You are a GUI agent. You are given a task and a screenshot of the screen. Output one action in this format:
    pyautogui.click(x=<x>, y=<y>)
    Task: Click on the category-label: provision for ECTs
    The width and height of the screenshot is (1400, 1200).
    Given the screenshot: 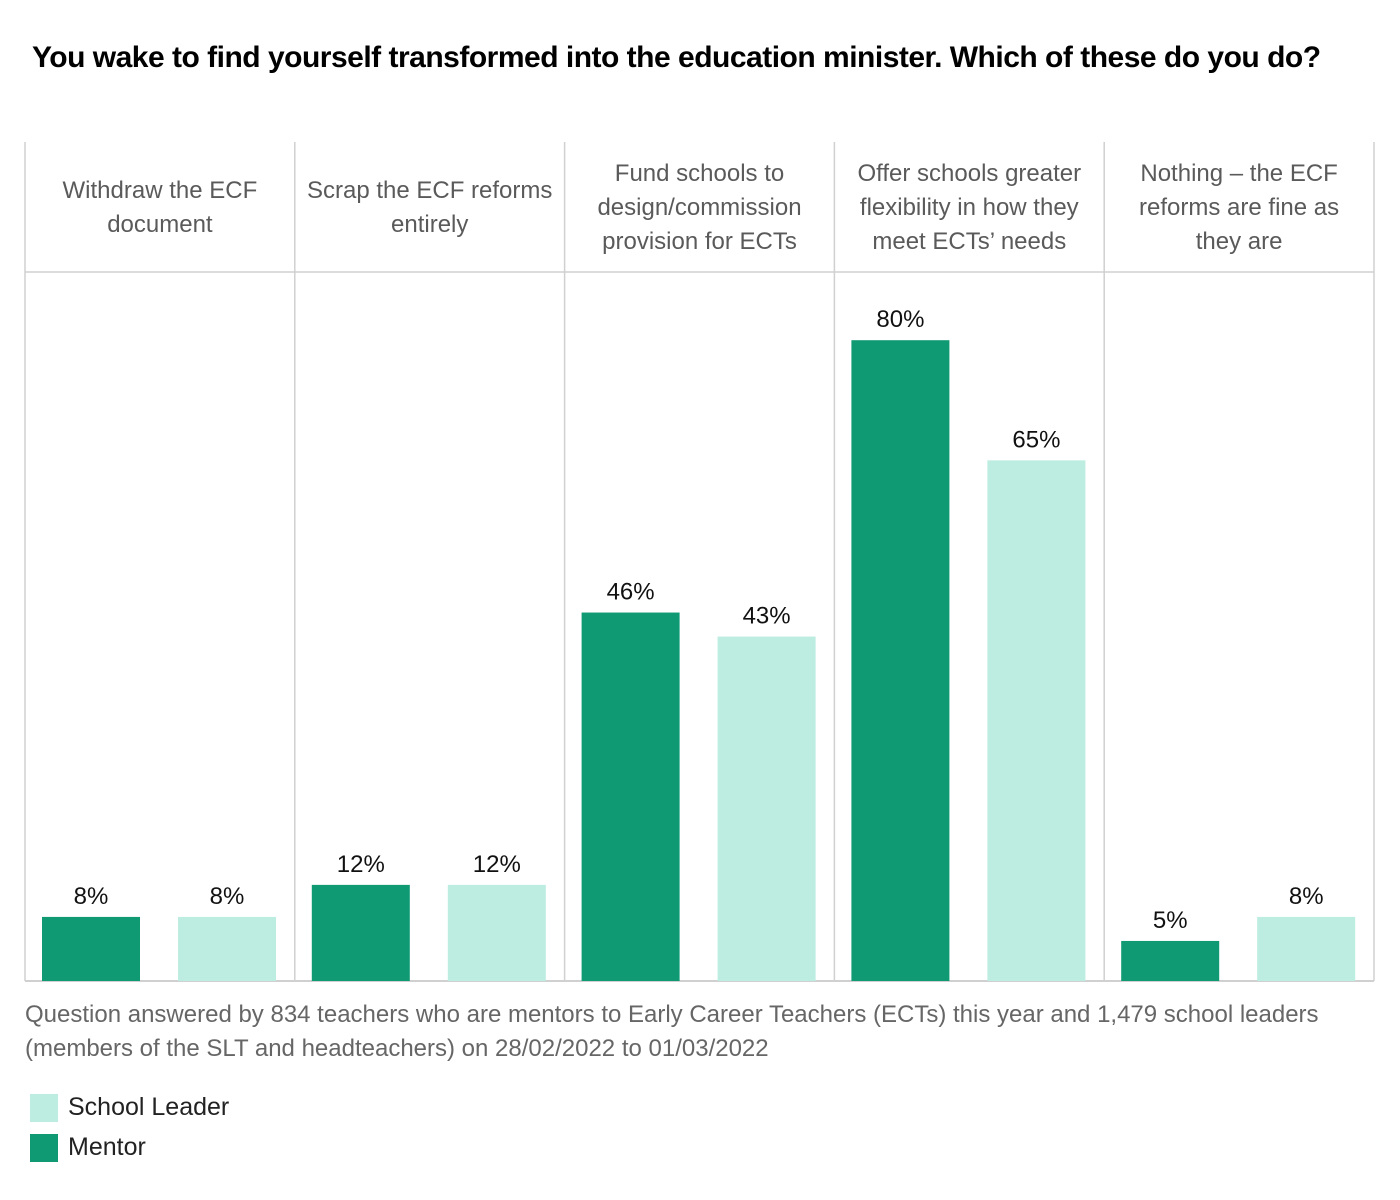 What is the action you would take?
    pyautogui.click(x=699, y=241)
    